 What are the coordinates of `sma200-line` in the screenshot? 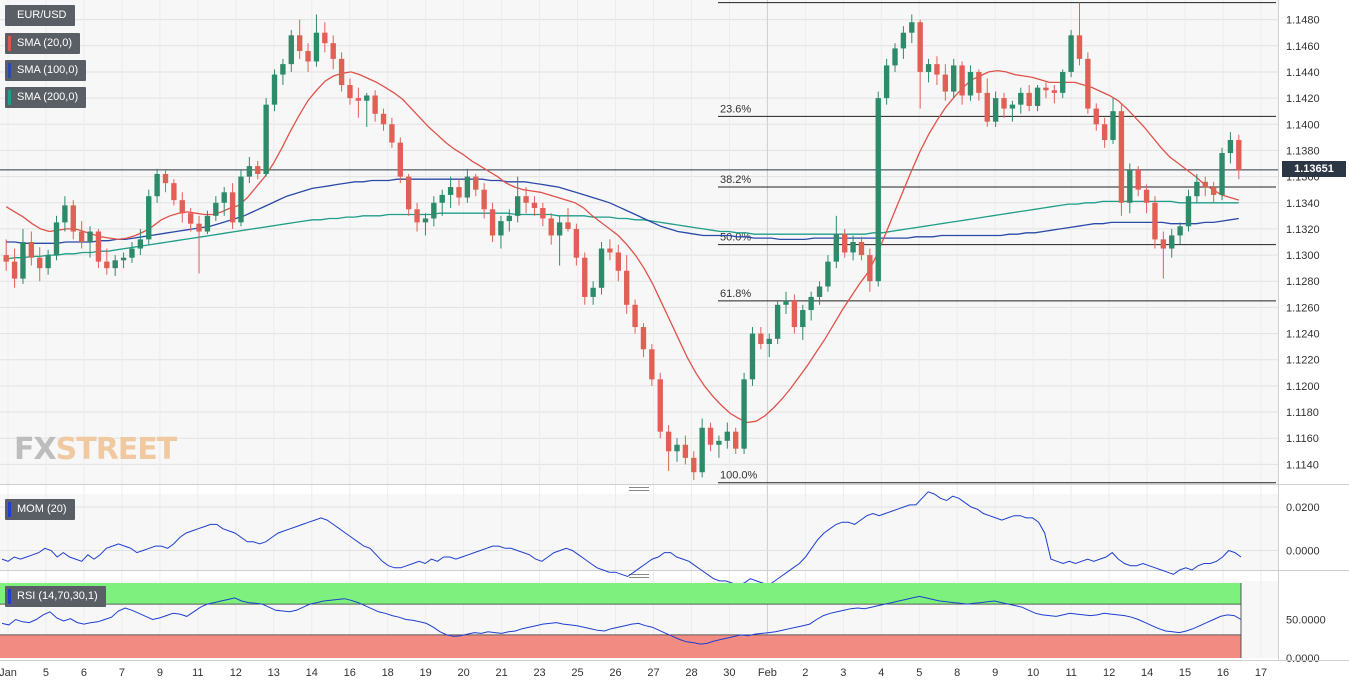 It's located at (622, 230).